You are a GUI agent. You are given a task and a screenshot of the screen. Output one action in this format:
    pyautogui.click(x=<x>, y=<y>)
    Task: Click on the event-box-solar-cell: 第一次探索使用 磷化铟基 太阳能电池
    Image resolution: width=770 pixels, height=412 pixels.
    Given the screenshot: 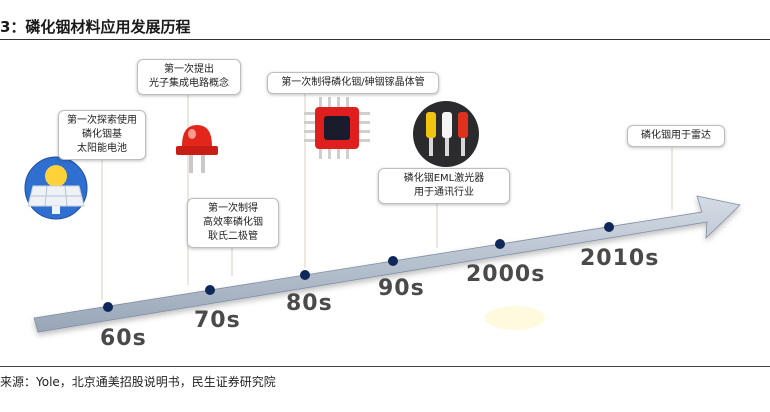 What is the action you would take?
    pyautogui.click(x=102, y=135)
    